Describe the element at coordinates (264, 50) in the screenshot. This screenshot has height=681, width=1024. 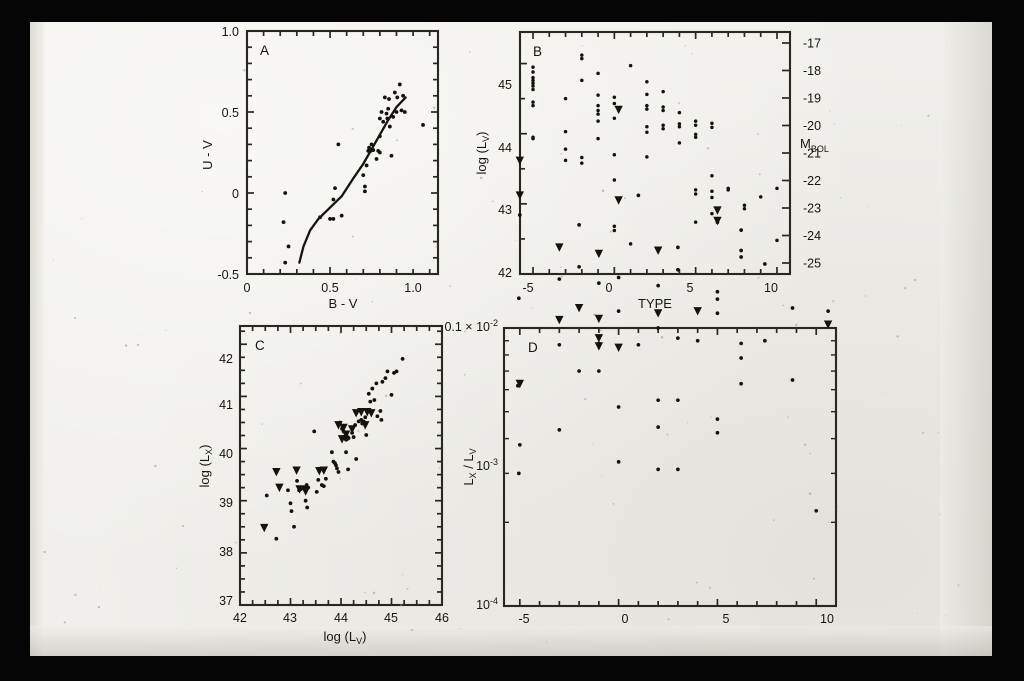
I see `panel-a-label: A` at that location.